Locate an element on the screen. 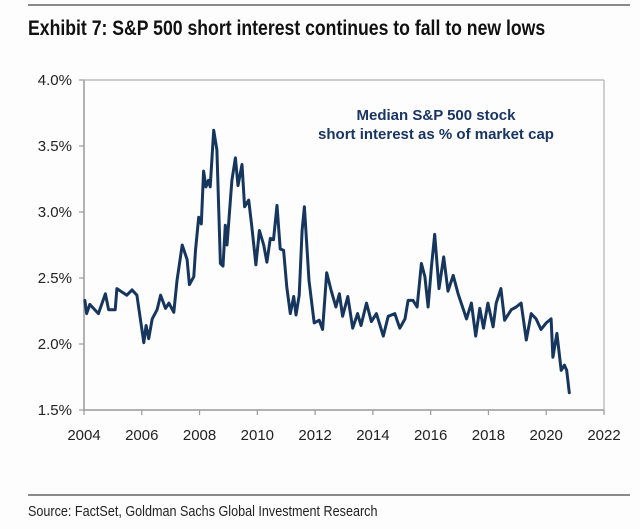  top-rule is located at coordinates (329, 5).